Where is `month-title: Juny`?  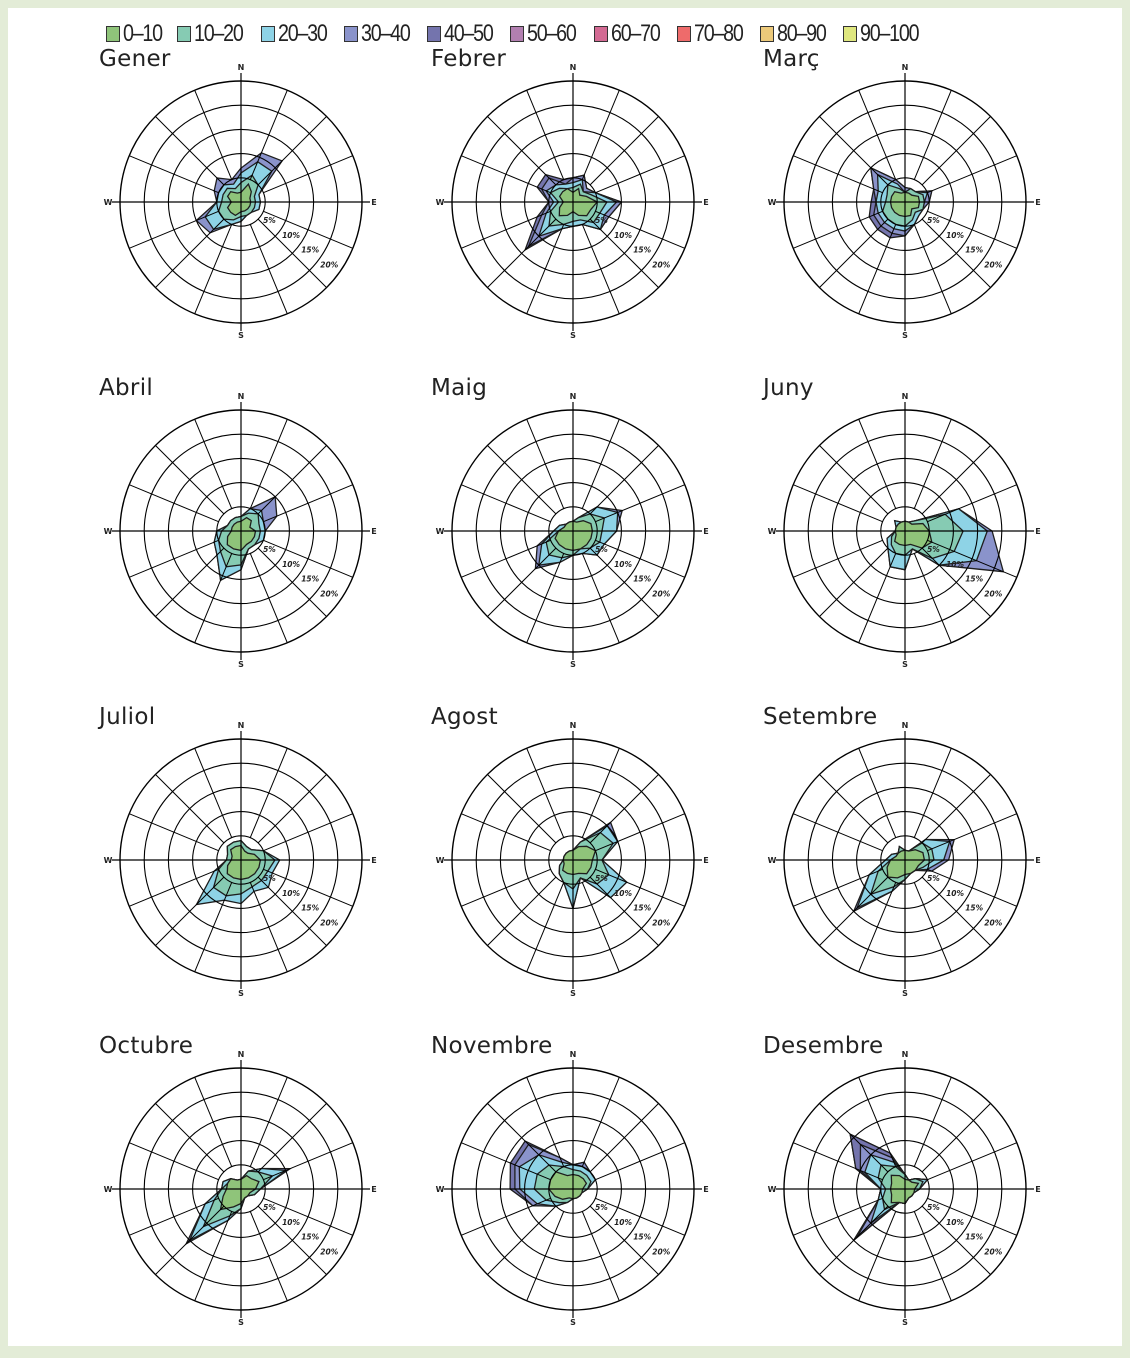
month-title: Juny is located at coordinates (788, 388).